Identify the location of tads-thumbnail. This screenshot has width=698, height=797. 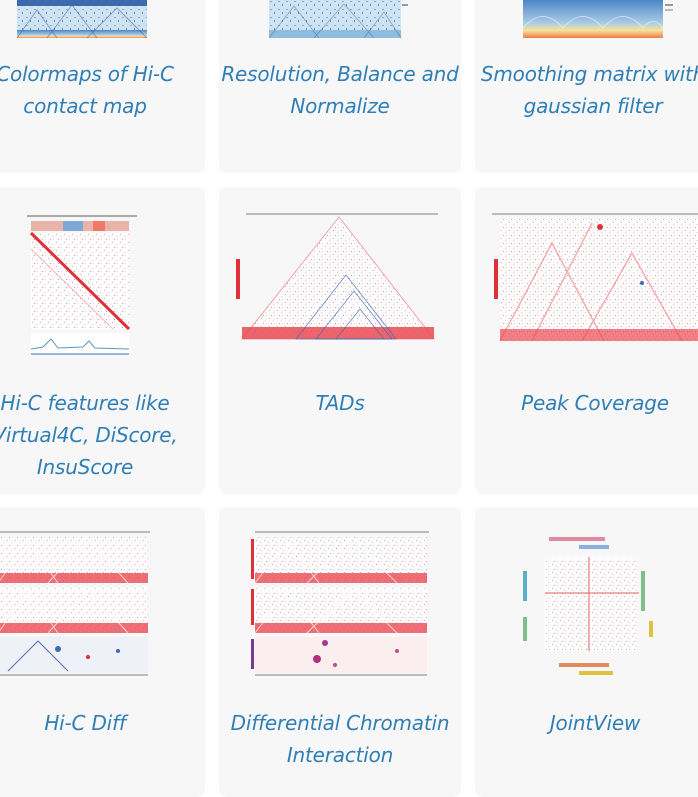
(339, 278).